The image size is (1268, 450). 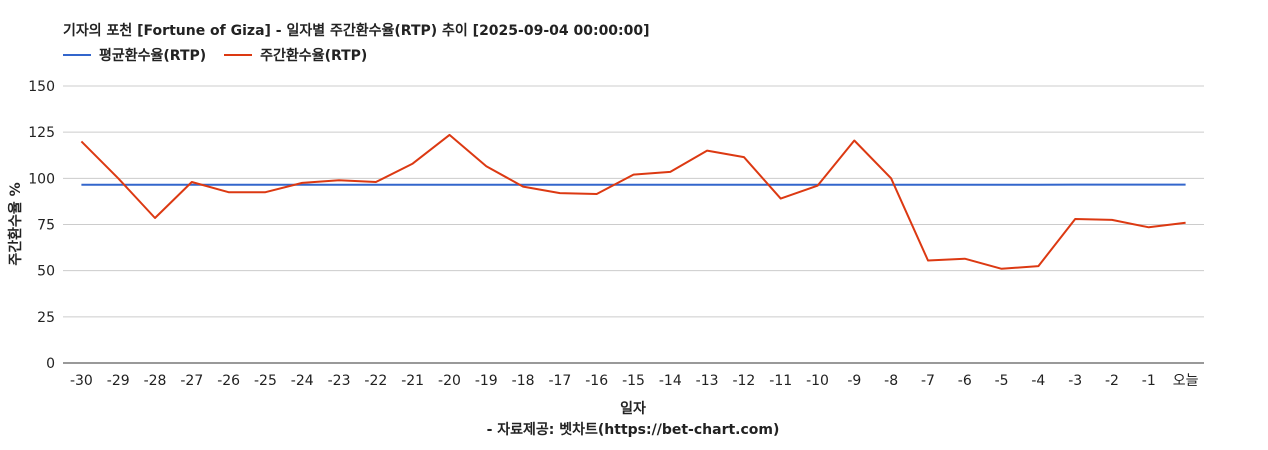 What do you see at coordinates (965, 381) in the screenshot?
I see `x-tick-label: -6` at bounding box center [965, 381].